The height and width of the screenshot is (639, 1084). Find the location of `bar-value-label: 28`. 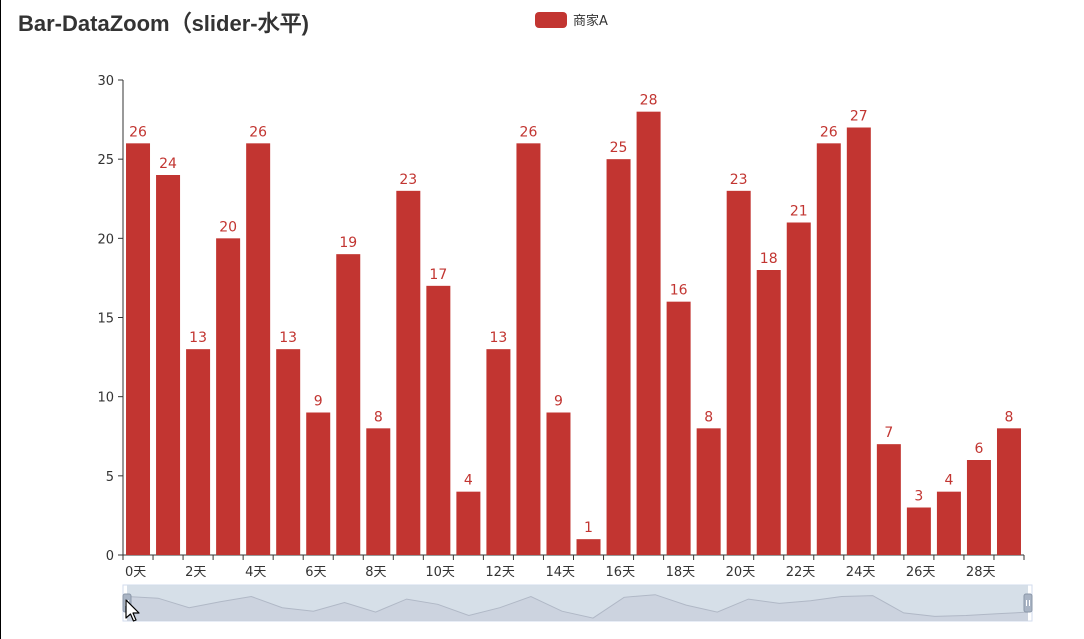

bar-value-label: 28 is located at coordinates (649, 101).